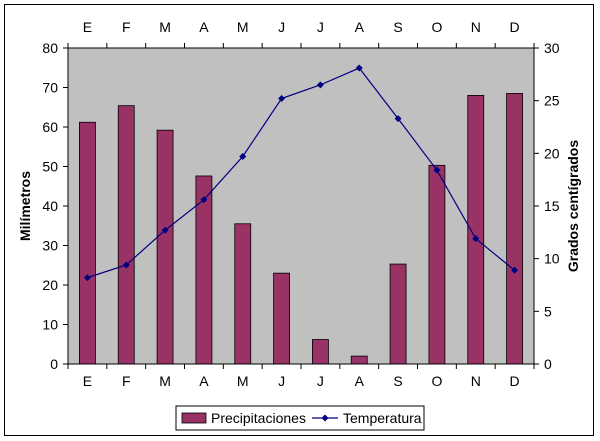  What do you see at coordinates (194, 418) in the screenshot?
I see `legend-bar-swatch` at bounding box center [194, 418].